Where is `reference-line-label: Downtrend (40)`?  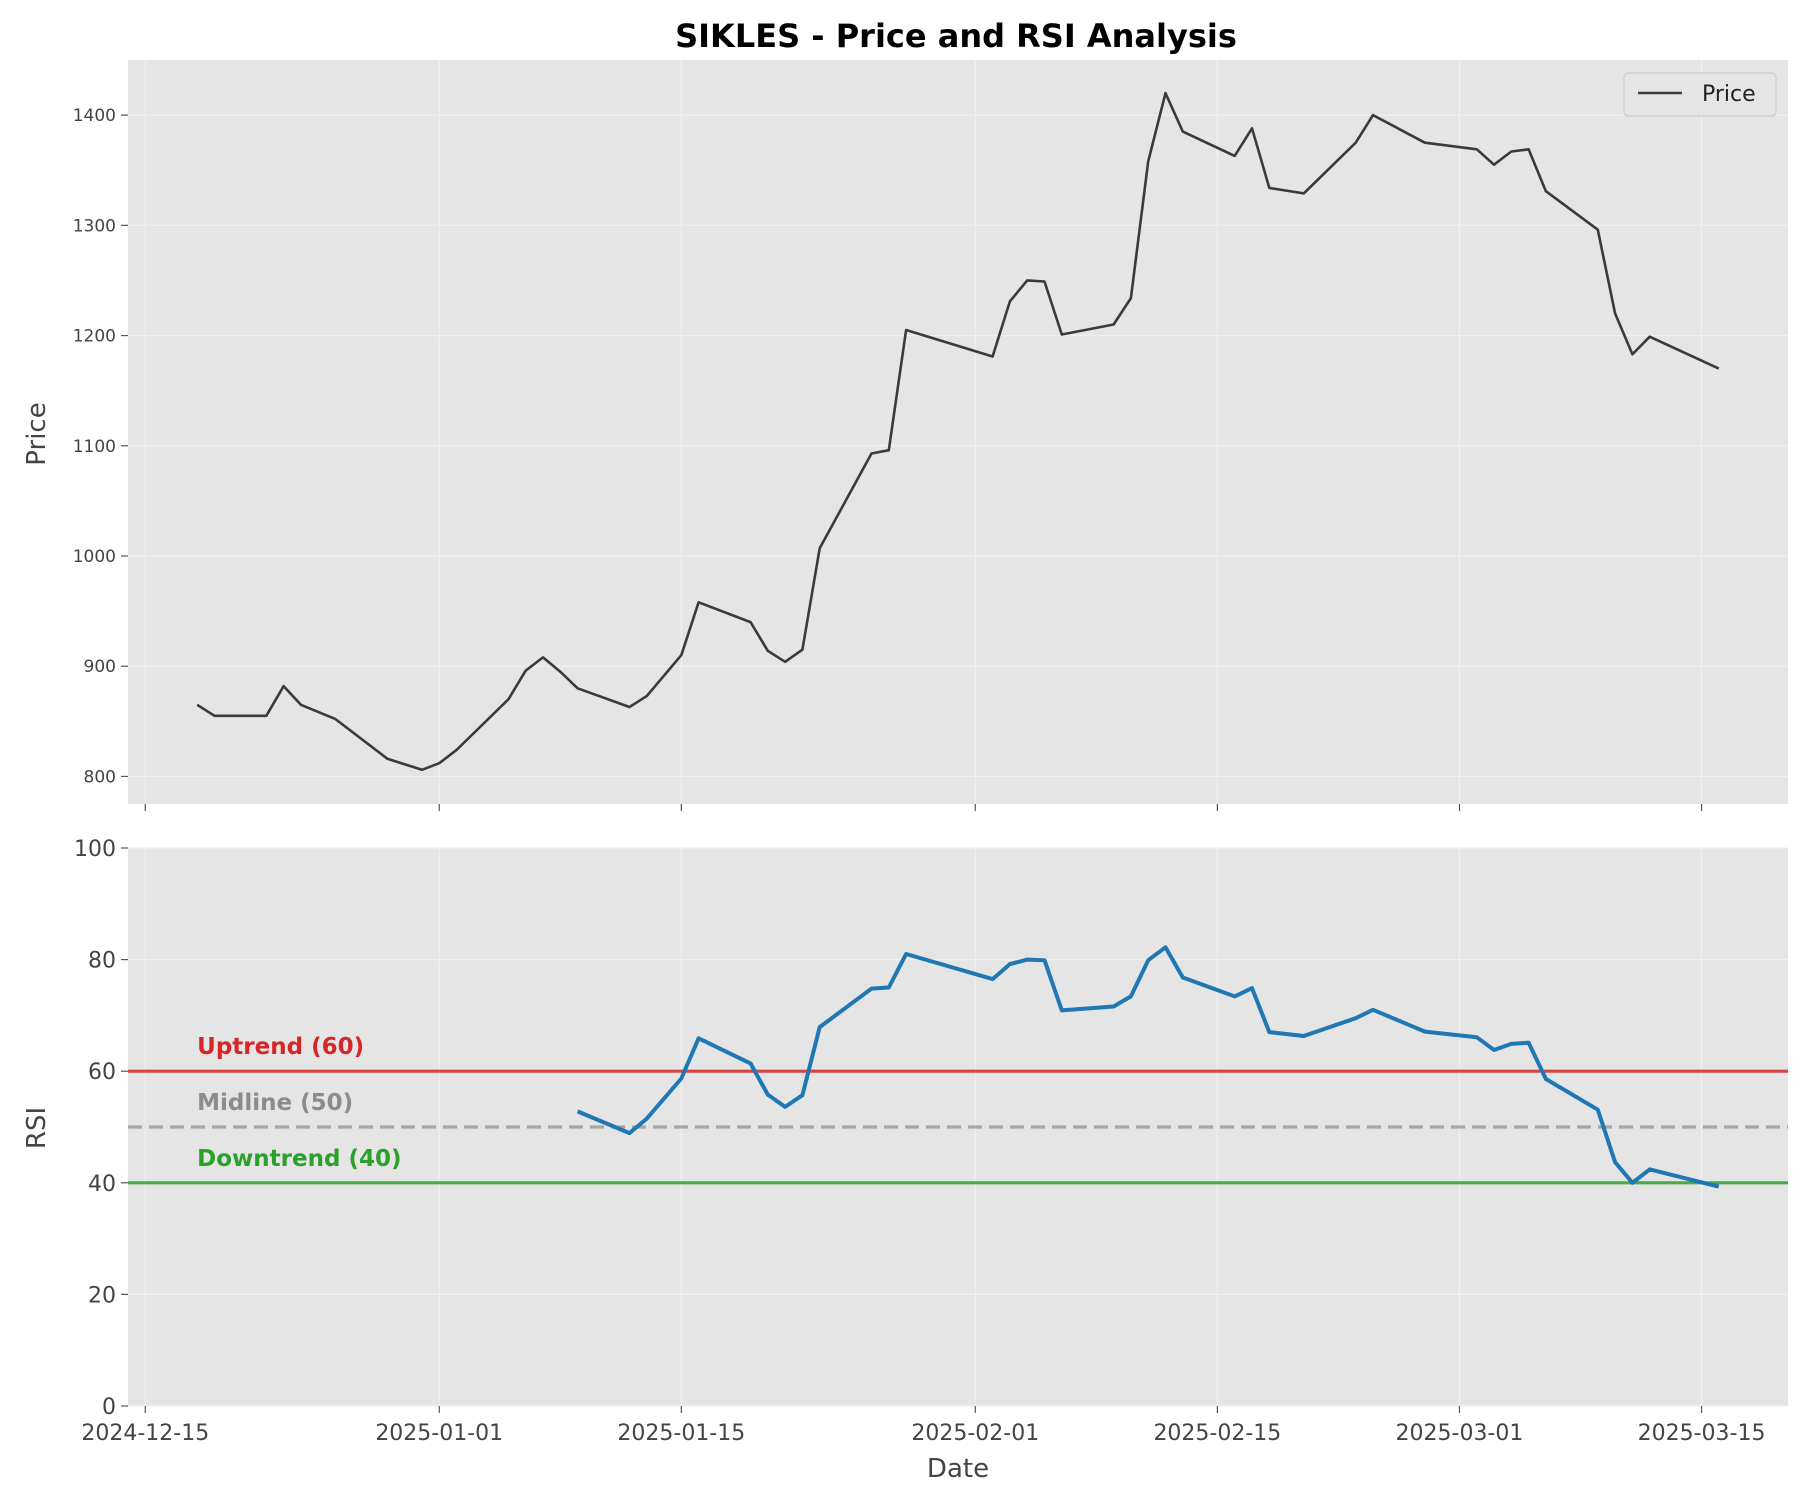 reference-line-label: Downtrend (40) is located at coordinates (299, 1159).